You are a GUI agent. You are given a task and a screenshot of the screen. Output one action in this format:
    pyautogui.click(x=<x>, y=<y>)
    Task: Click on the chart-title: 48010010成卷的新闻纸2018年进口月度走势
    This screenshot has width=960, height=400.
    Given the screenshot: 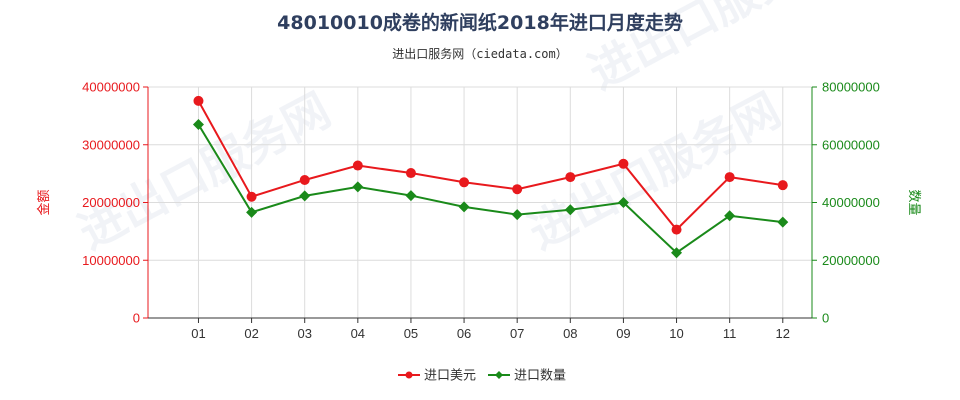 What is the action you would take?
    pyautogui.click(x=480, y=22)
    